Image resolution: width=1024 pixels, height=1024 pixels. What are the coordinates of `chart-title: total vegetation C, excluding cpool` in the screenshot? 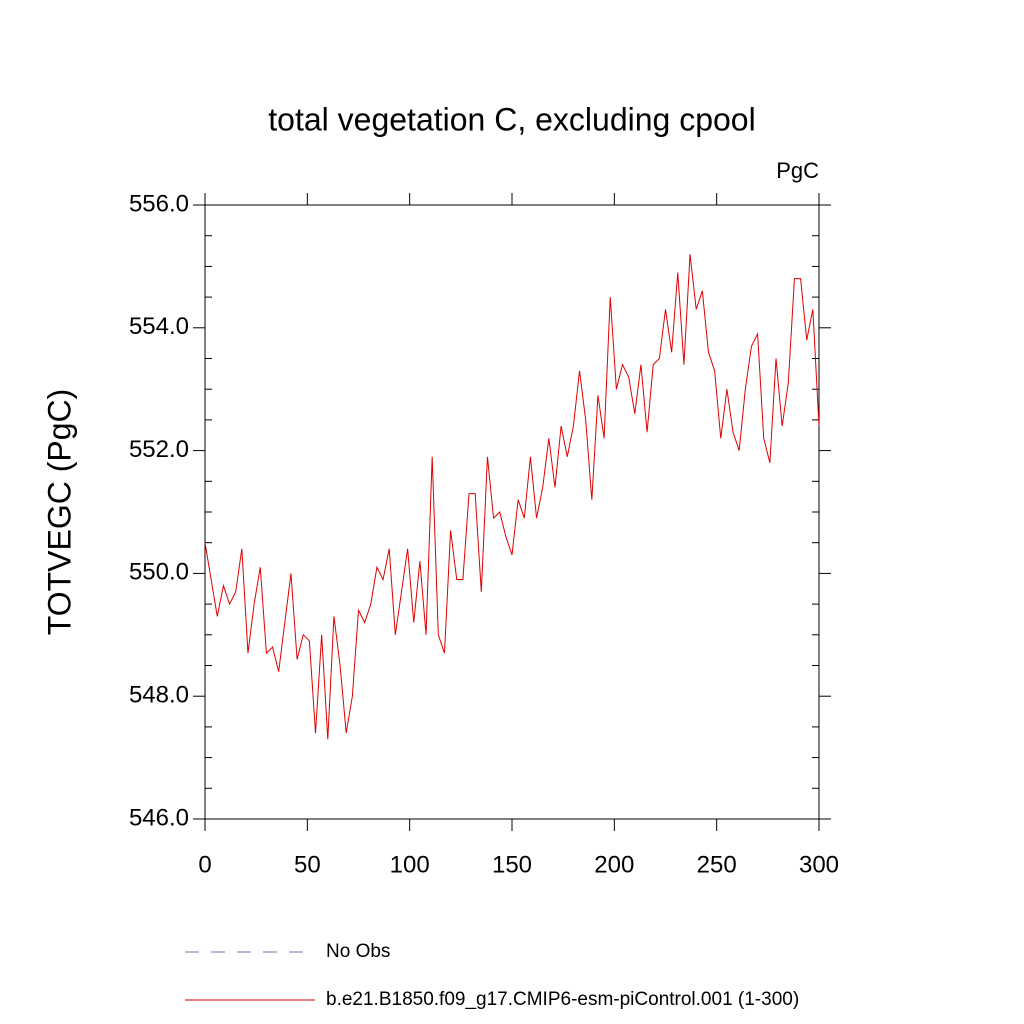 It's located at (511, 119).